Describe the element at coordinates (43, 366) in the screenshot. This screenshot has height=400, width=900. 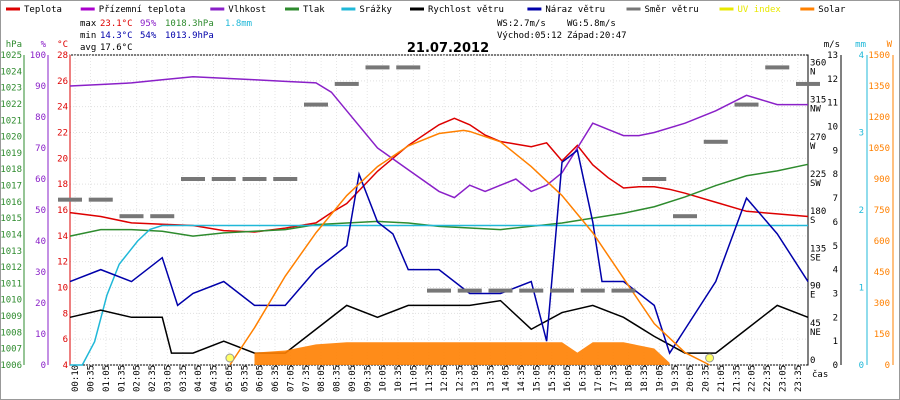
I see `axis-tick-pct-0: 0` at that location.